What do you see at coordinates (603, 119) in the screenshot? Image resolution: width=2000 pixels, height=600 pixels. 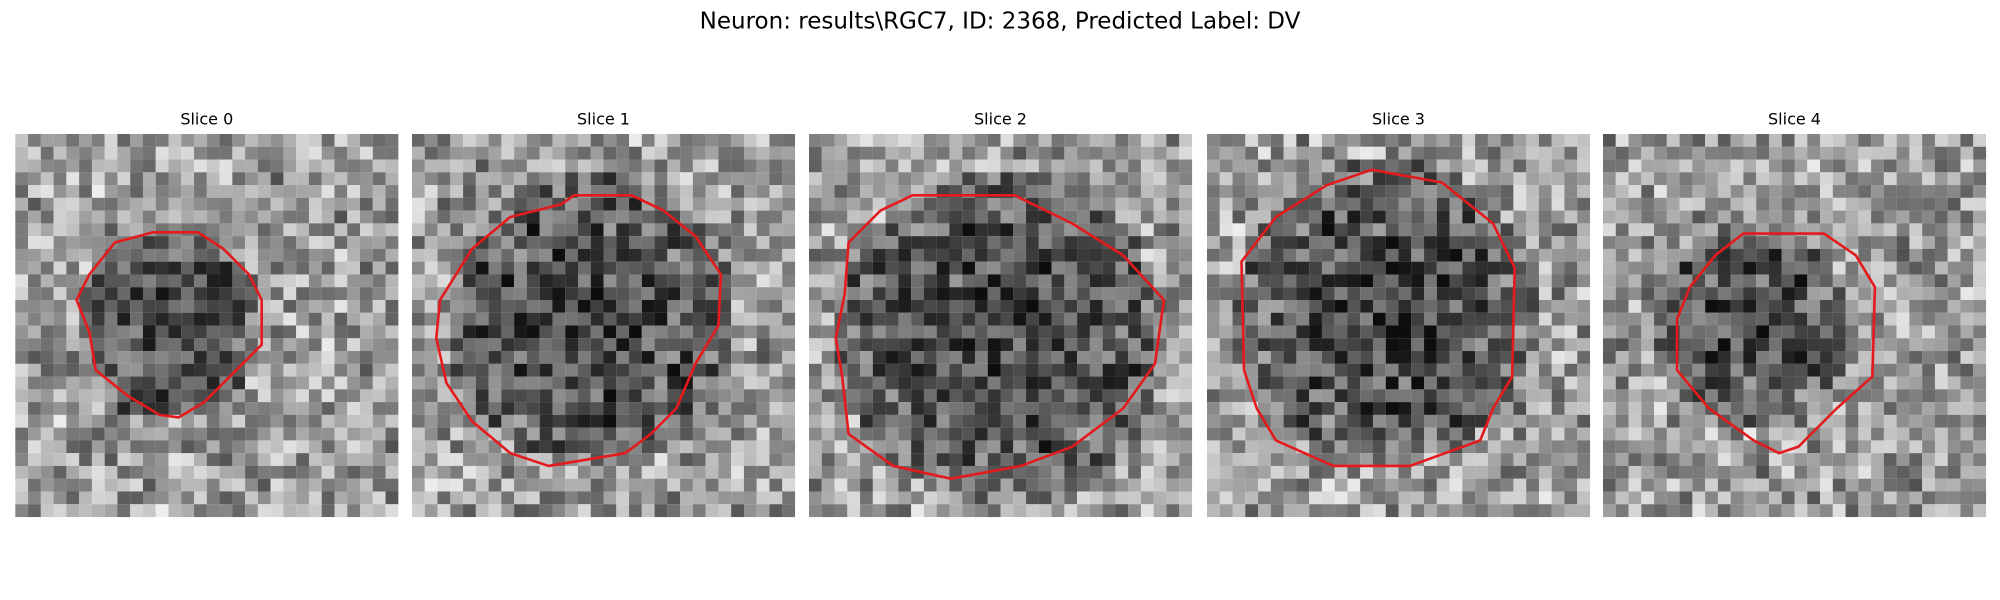 I see `panel-title: Slice 1` at bounding box center [603, 119].